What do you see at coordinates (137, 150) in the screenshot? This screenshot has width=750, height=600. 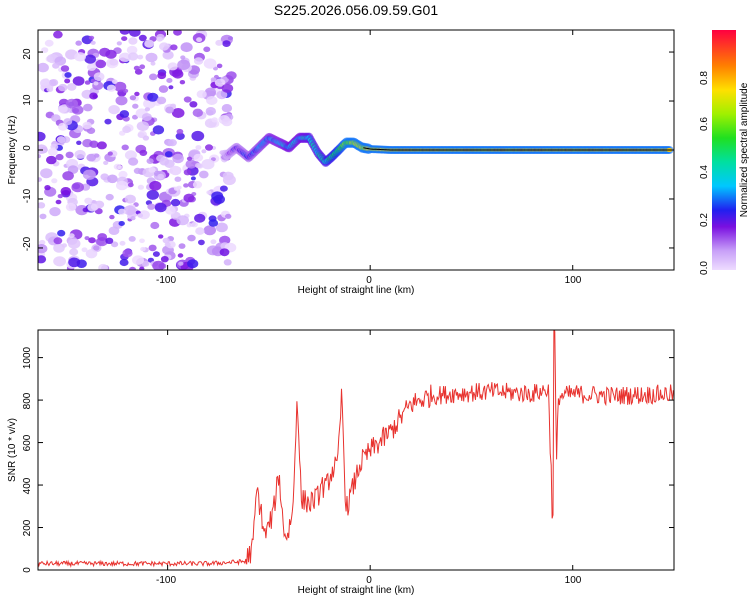 I see `noise-blobs` at bounding box center [137, 150].